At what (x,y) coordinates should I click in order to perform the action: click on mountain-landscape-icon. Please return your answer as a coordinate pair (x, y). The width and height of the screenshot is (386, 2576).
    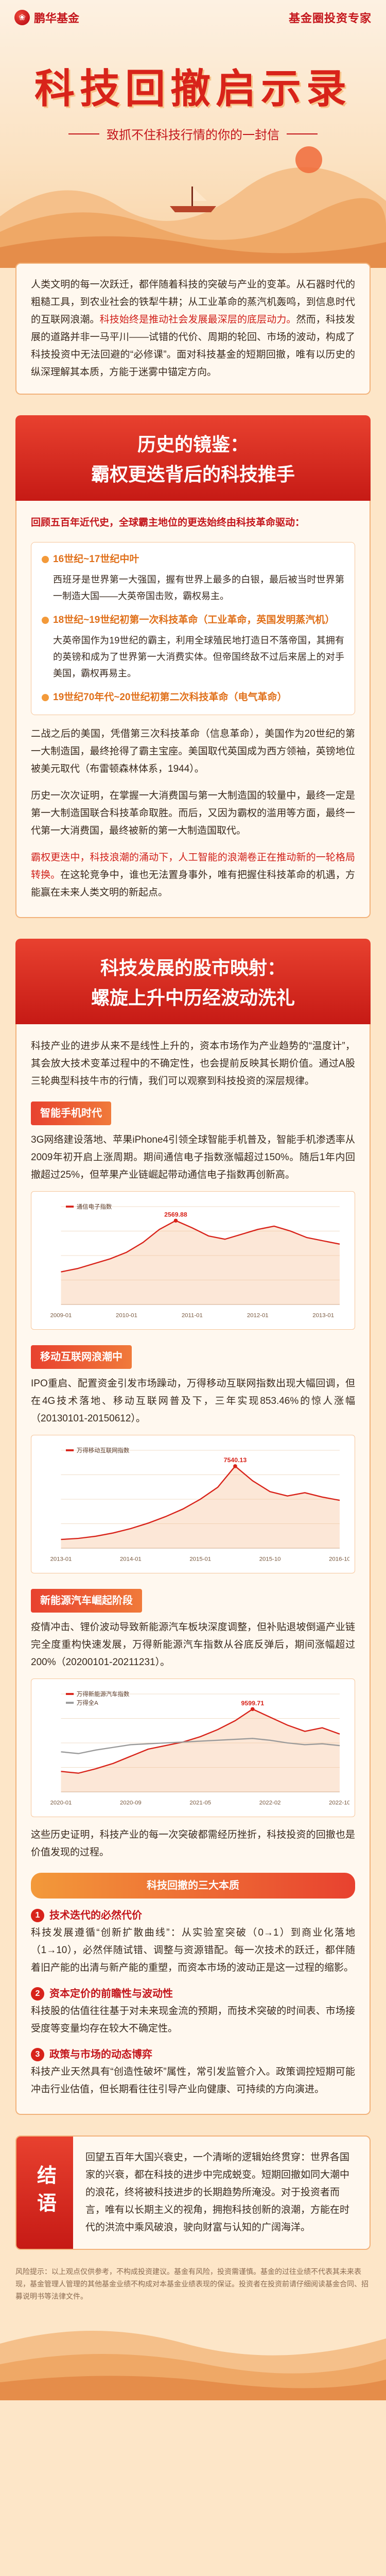
    Looking at the image, I should click on (193, 207).